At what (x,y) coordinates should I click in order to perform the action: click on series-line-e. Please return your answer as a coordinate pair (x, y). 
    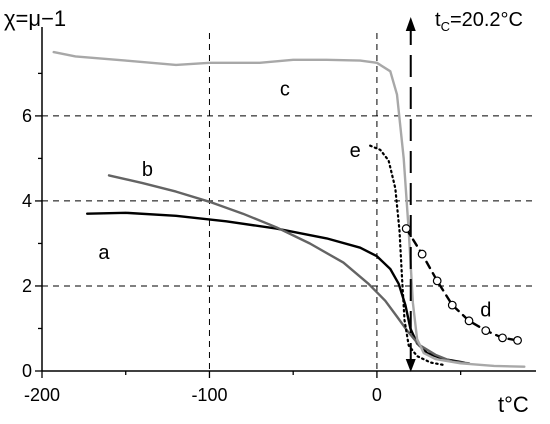
    Looking at the image, I should click on (407, 255).